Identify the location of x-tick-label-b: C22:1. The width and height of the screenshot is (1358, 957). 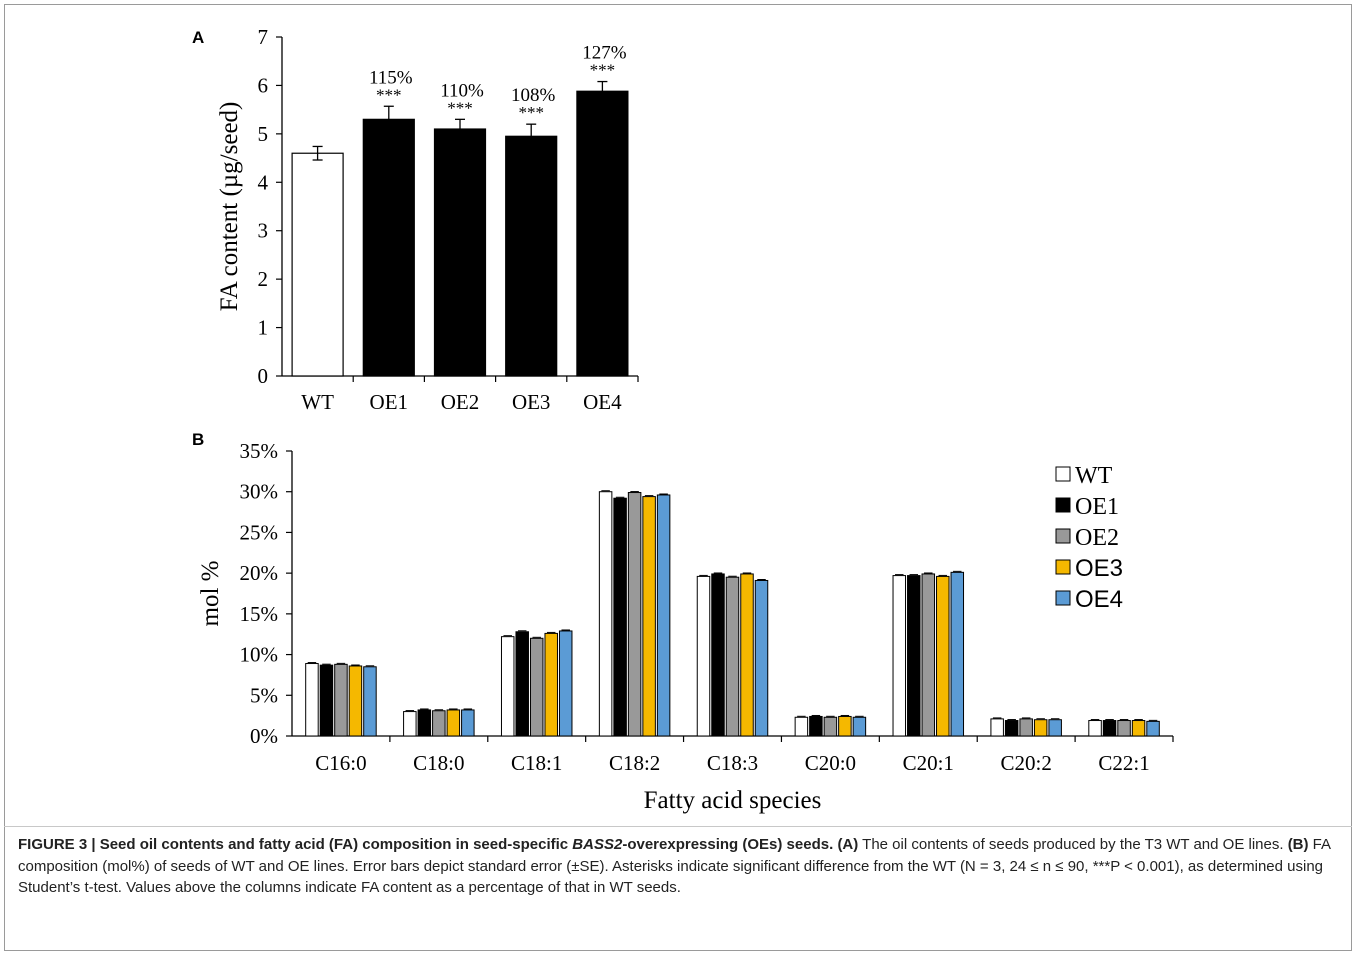
(1123, 763).